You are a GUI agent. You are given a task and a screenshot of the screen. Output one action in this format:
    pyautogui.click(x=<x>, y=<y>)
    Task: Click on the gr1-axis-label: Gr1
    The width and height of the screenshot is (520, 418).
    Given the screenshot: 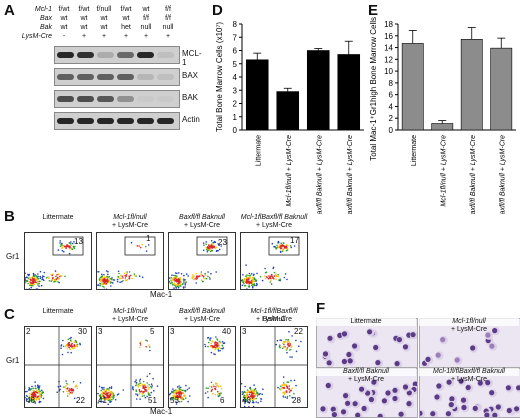 What is the action you would take?
    pyautogui.click(x=12, y=256)
    